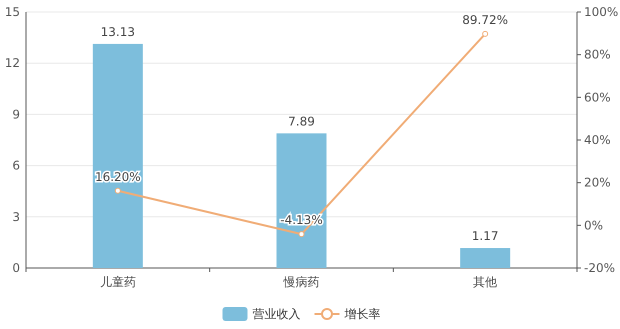 Image resolution: width=620 pixels, height=329 pixels. Describe the element at coordinates (12, 63) in the screenshot. I see `y-tick-label: 12` at that location.